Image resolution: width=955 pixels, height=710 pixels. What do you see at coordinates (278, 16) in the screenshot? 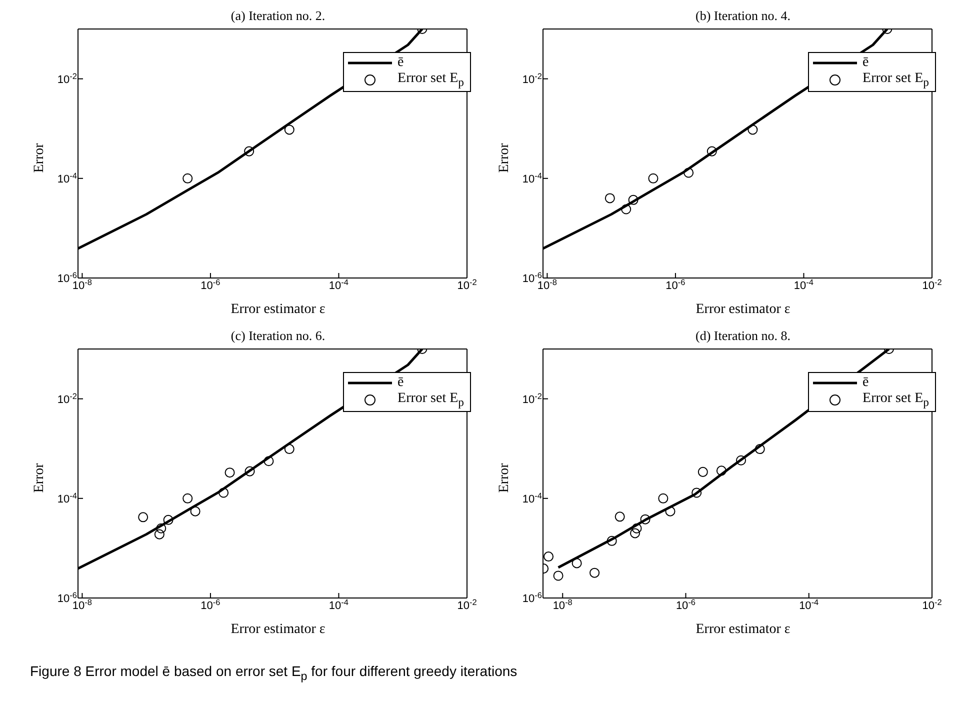
I see `chart-title: (a) Iteration no. 2.` at bounding box center [278, 16].